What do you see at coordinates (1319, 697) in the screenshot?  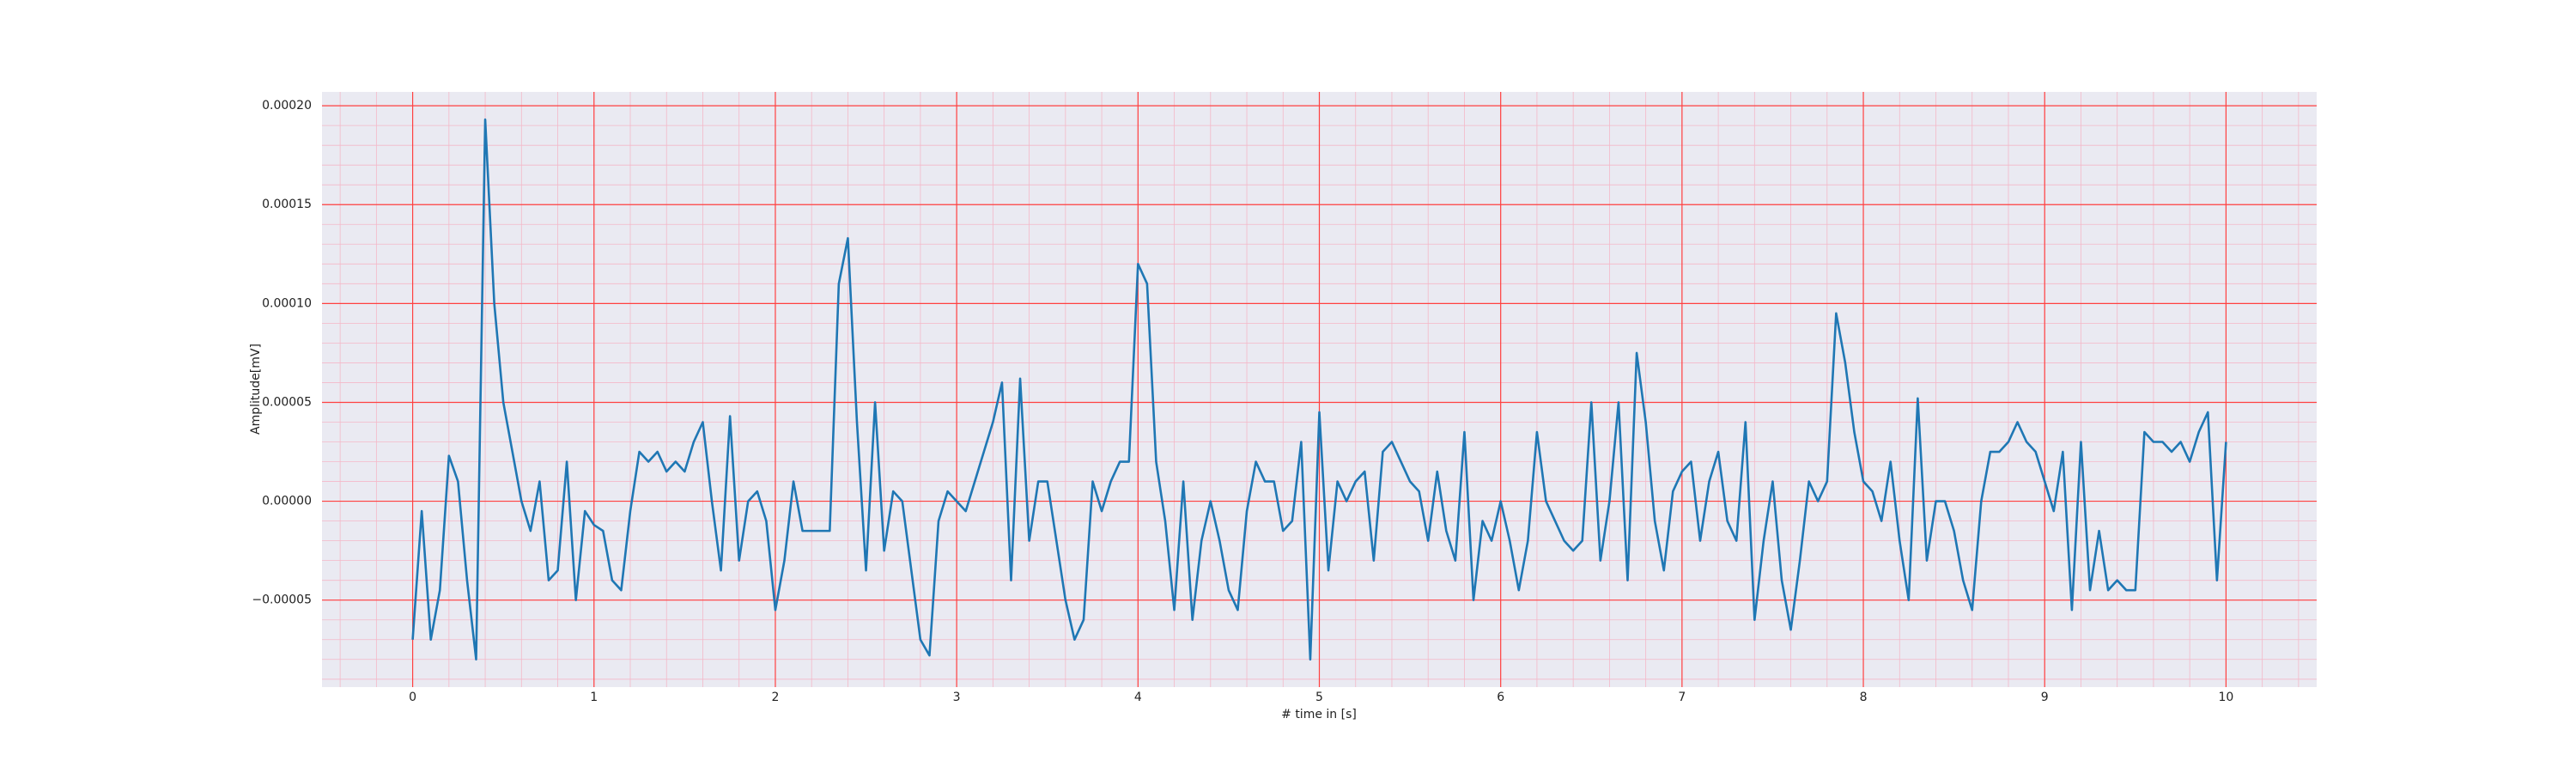 I see `x-tick-label: 5` at bounding box center [1319, 697].